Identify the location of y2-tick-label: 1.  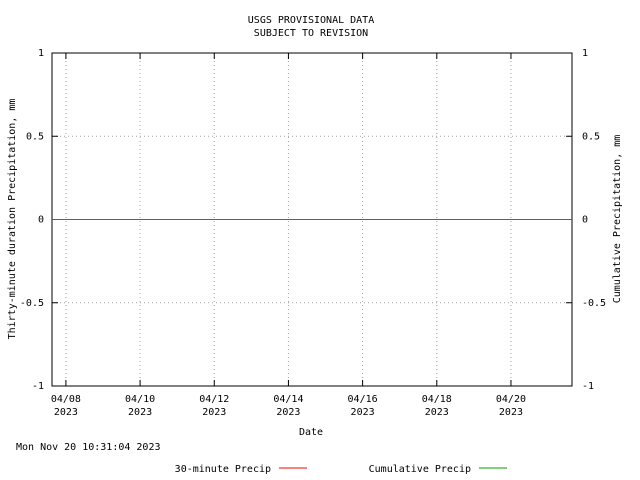
(585, 53).